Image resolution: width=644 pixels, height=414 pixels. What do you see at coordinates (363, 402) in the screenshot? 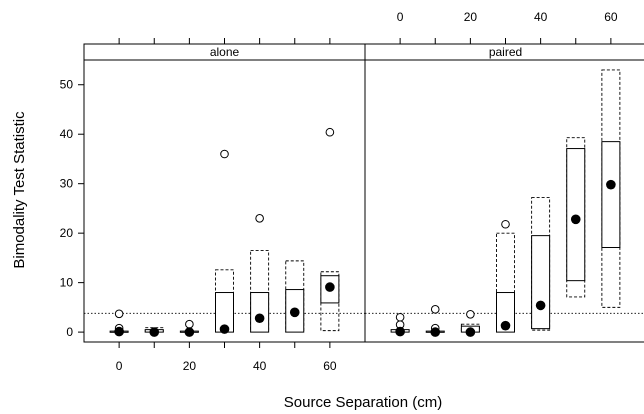
I see `x-axis-title: Source Separation (cm)` at bounding box center [363, 402].